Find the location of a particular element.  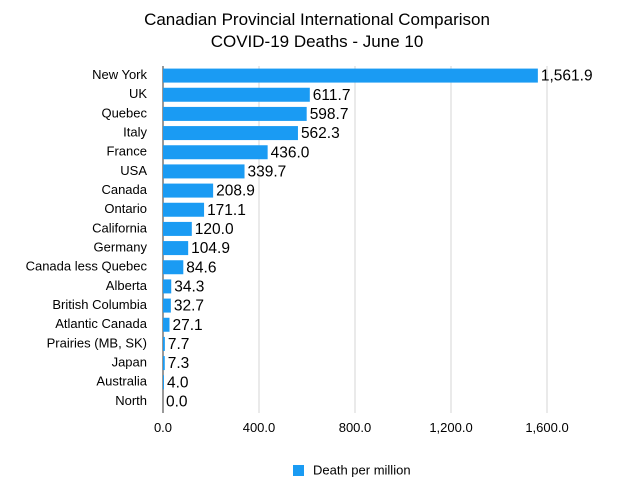

category-label: British Columbia is located at coordinates (99, 304).